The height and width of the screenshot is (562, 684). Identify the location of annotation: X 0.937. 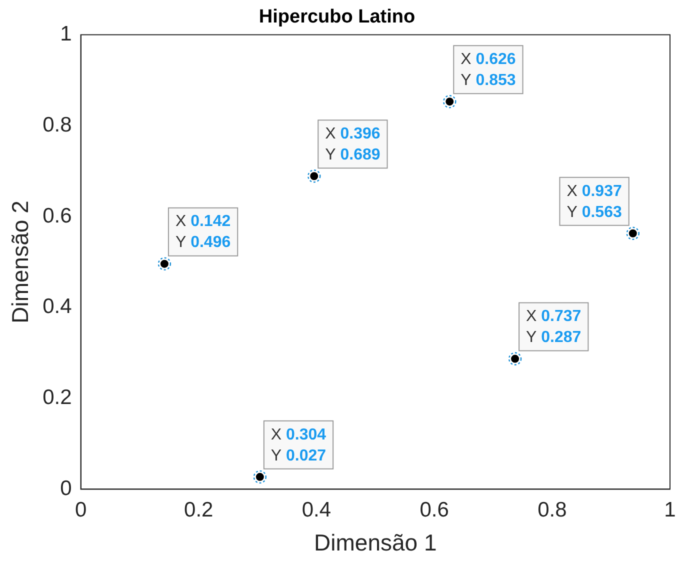
(594, 191).